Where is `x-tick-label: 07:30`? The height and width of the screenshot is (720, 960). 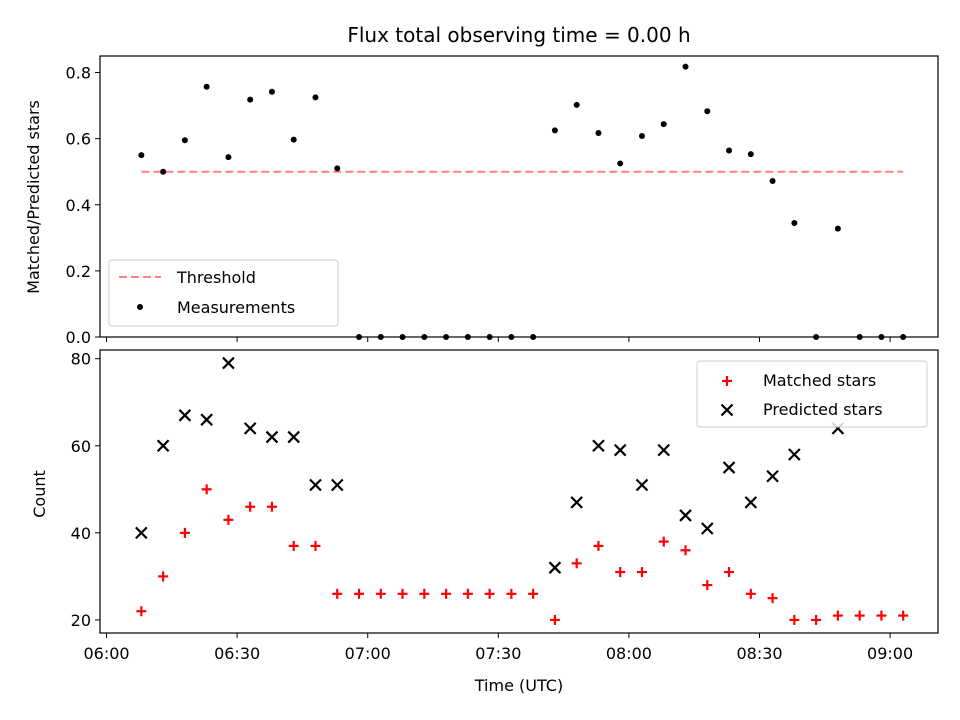
x-tick-label: 07:30 is located at coordinates (498, 653).